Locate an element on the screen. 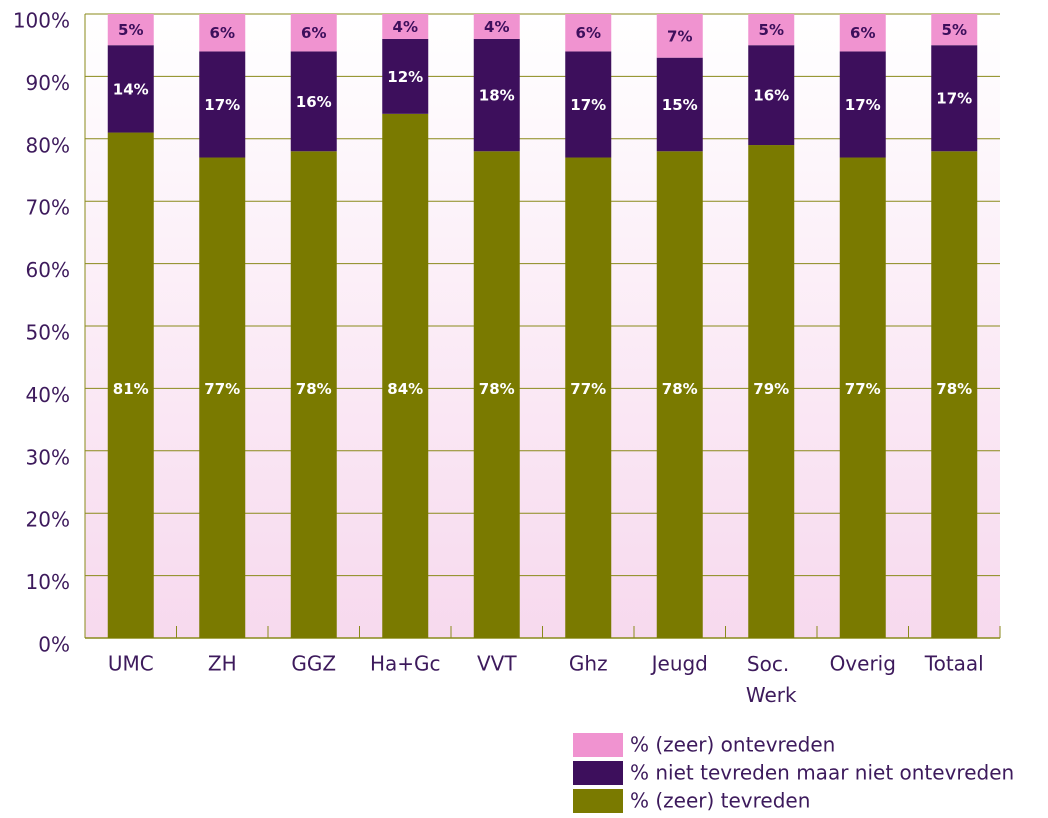  y-tick-label: 30% is located at coordinates (48, 457).